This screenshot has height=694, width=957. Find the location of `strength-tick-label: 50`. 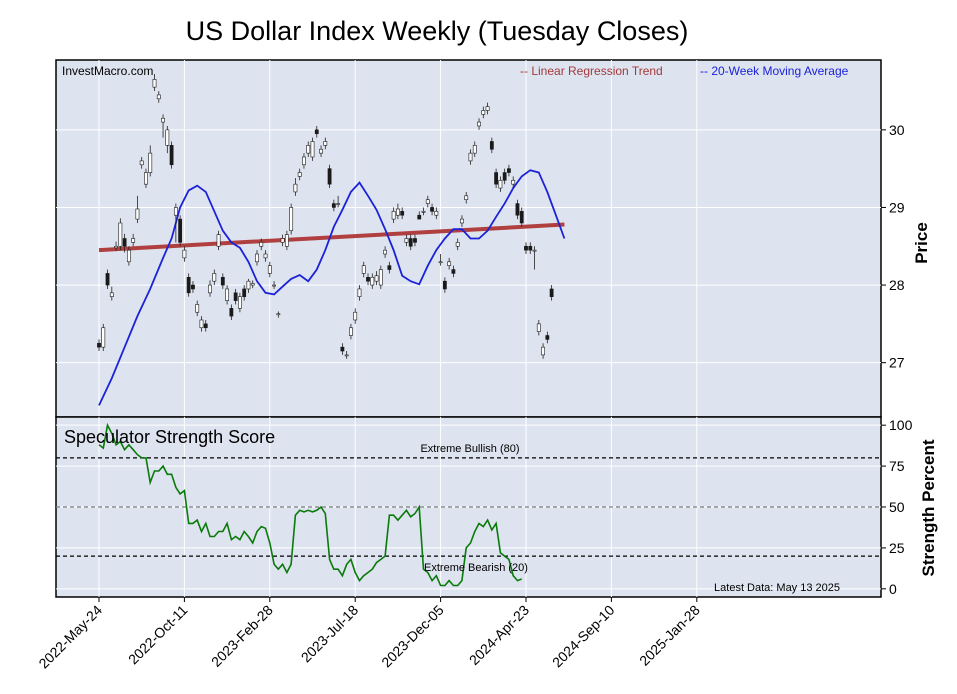

strength-tick-label: 50 is located at coordinates (897, 507).